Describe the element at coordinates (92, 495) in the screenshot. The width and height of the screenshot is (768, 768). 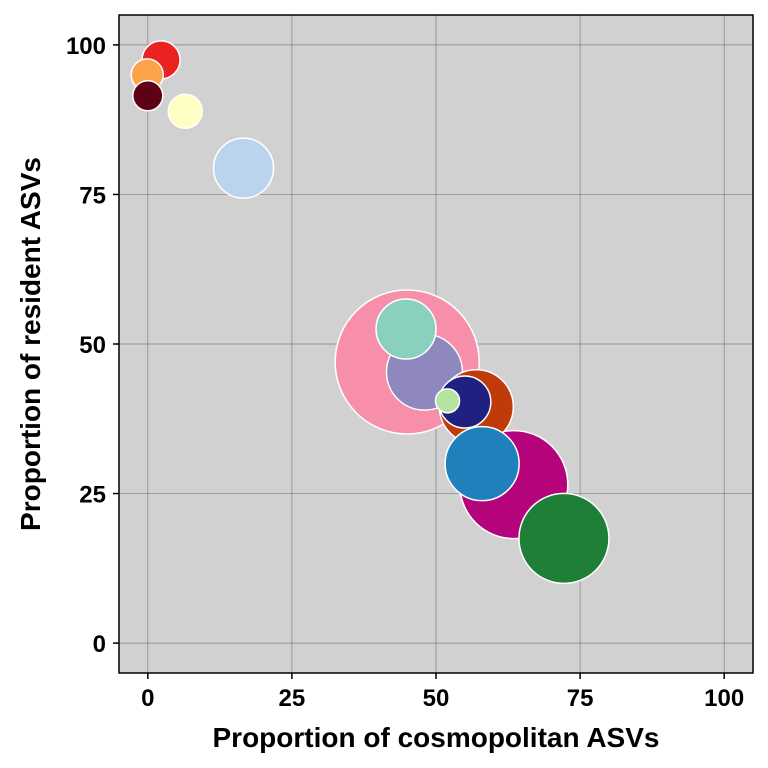
I see `y-tick-label: 25` at that location.